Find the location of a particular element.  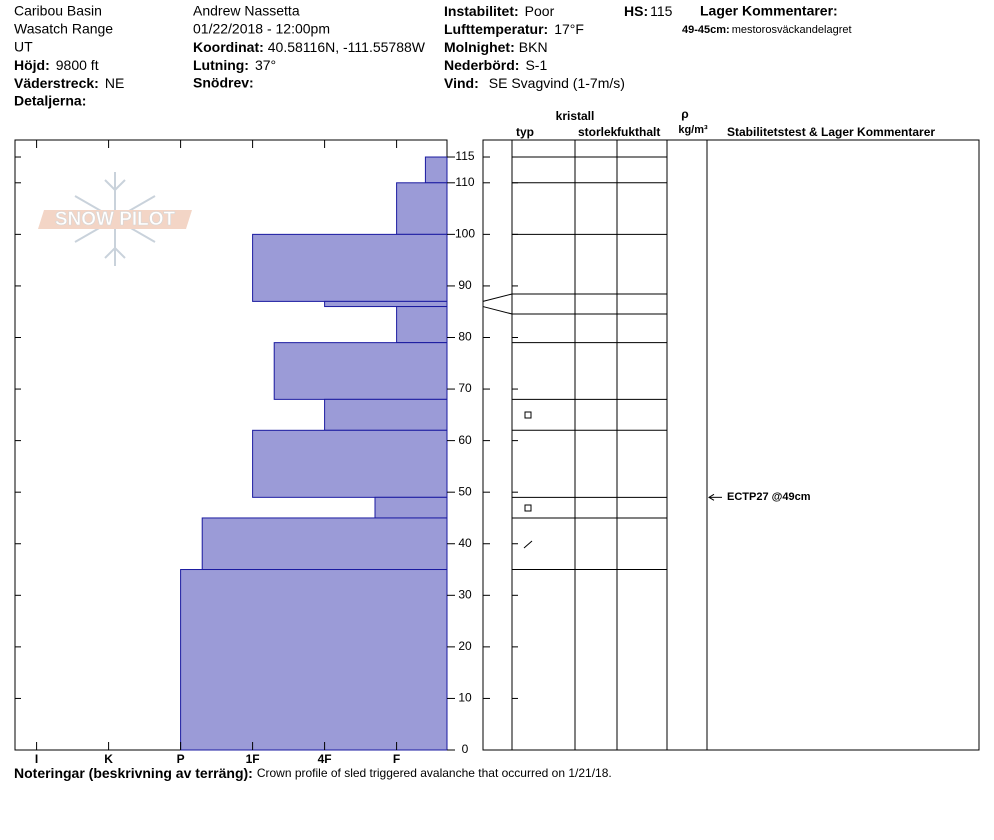

sky: Molnighet: BKN is located at coordinates (496, 47).